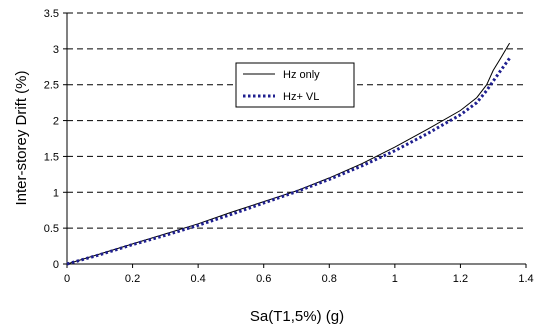 This screenshot has height=330, width=539. What do you see at coordinates (56, 122) in the screenshot?
I see `y-tick-label: 2` at bounding box center [56, 122].